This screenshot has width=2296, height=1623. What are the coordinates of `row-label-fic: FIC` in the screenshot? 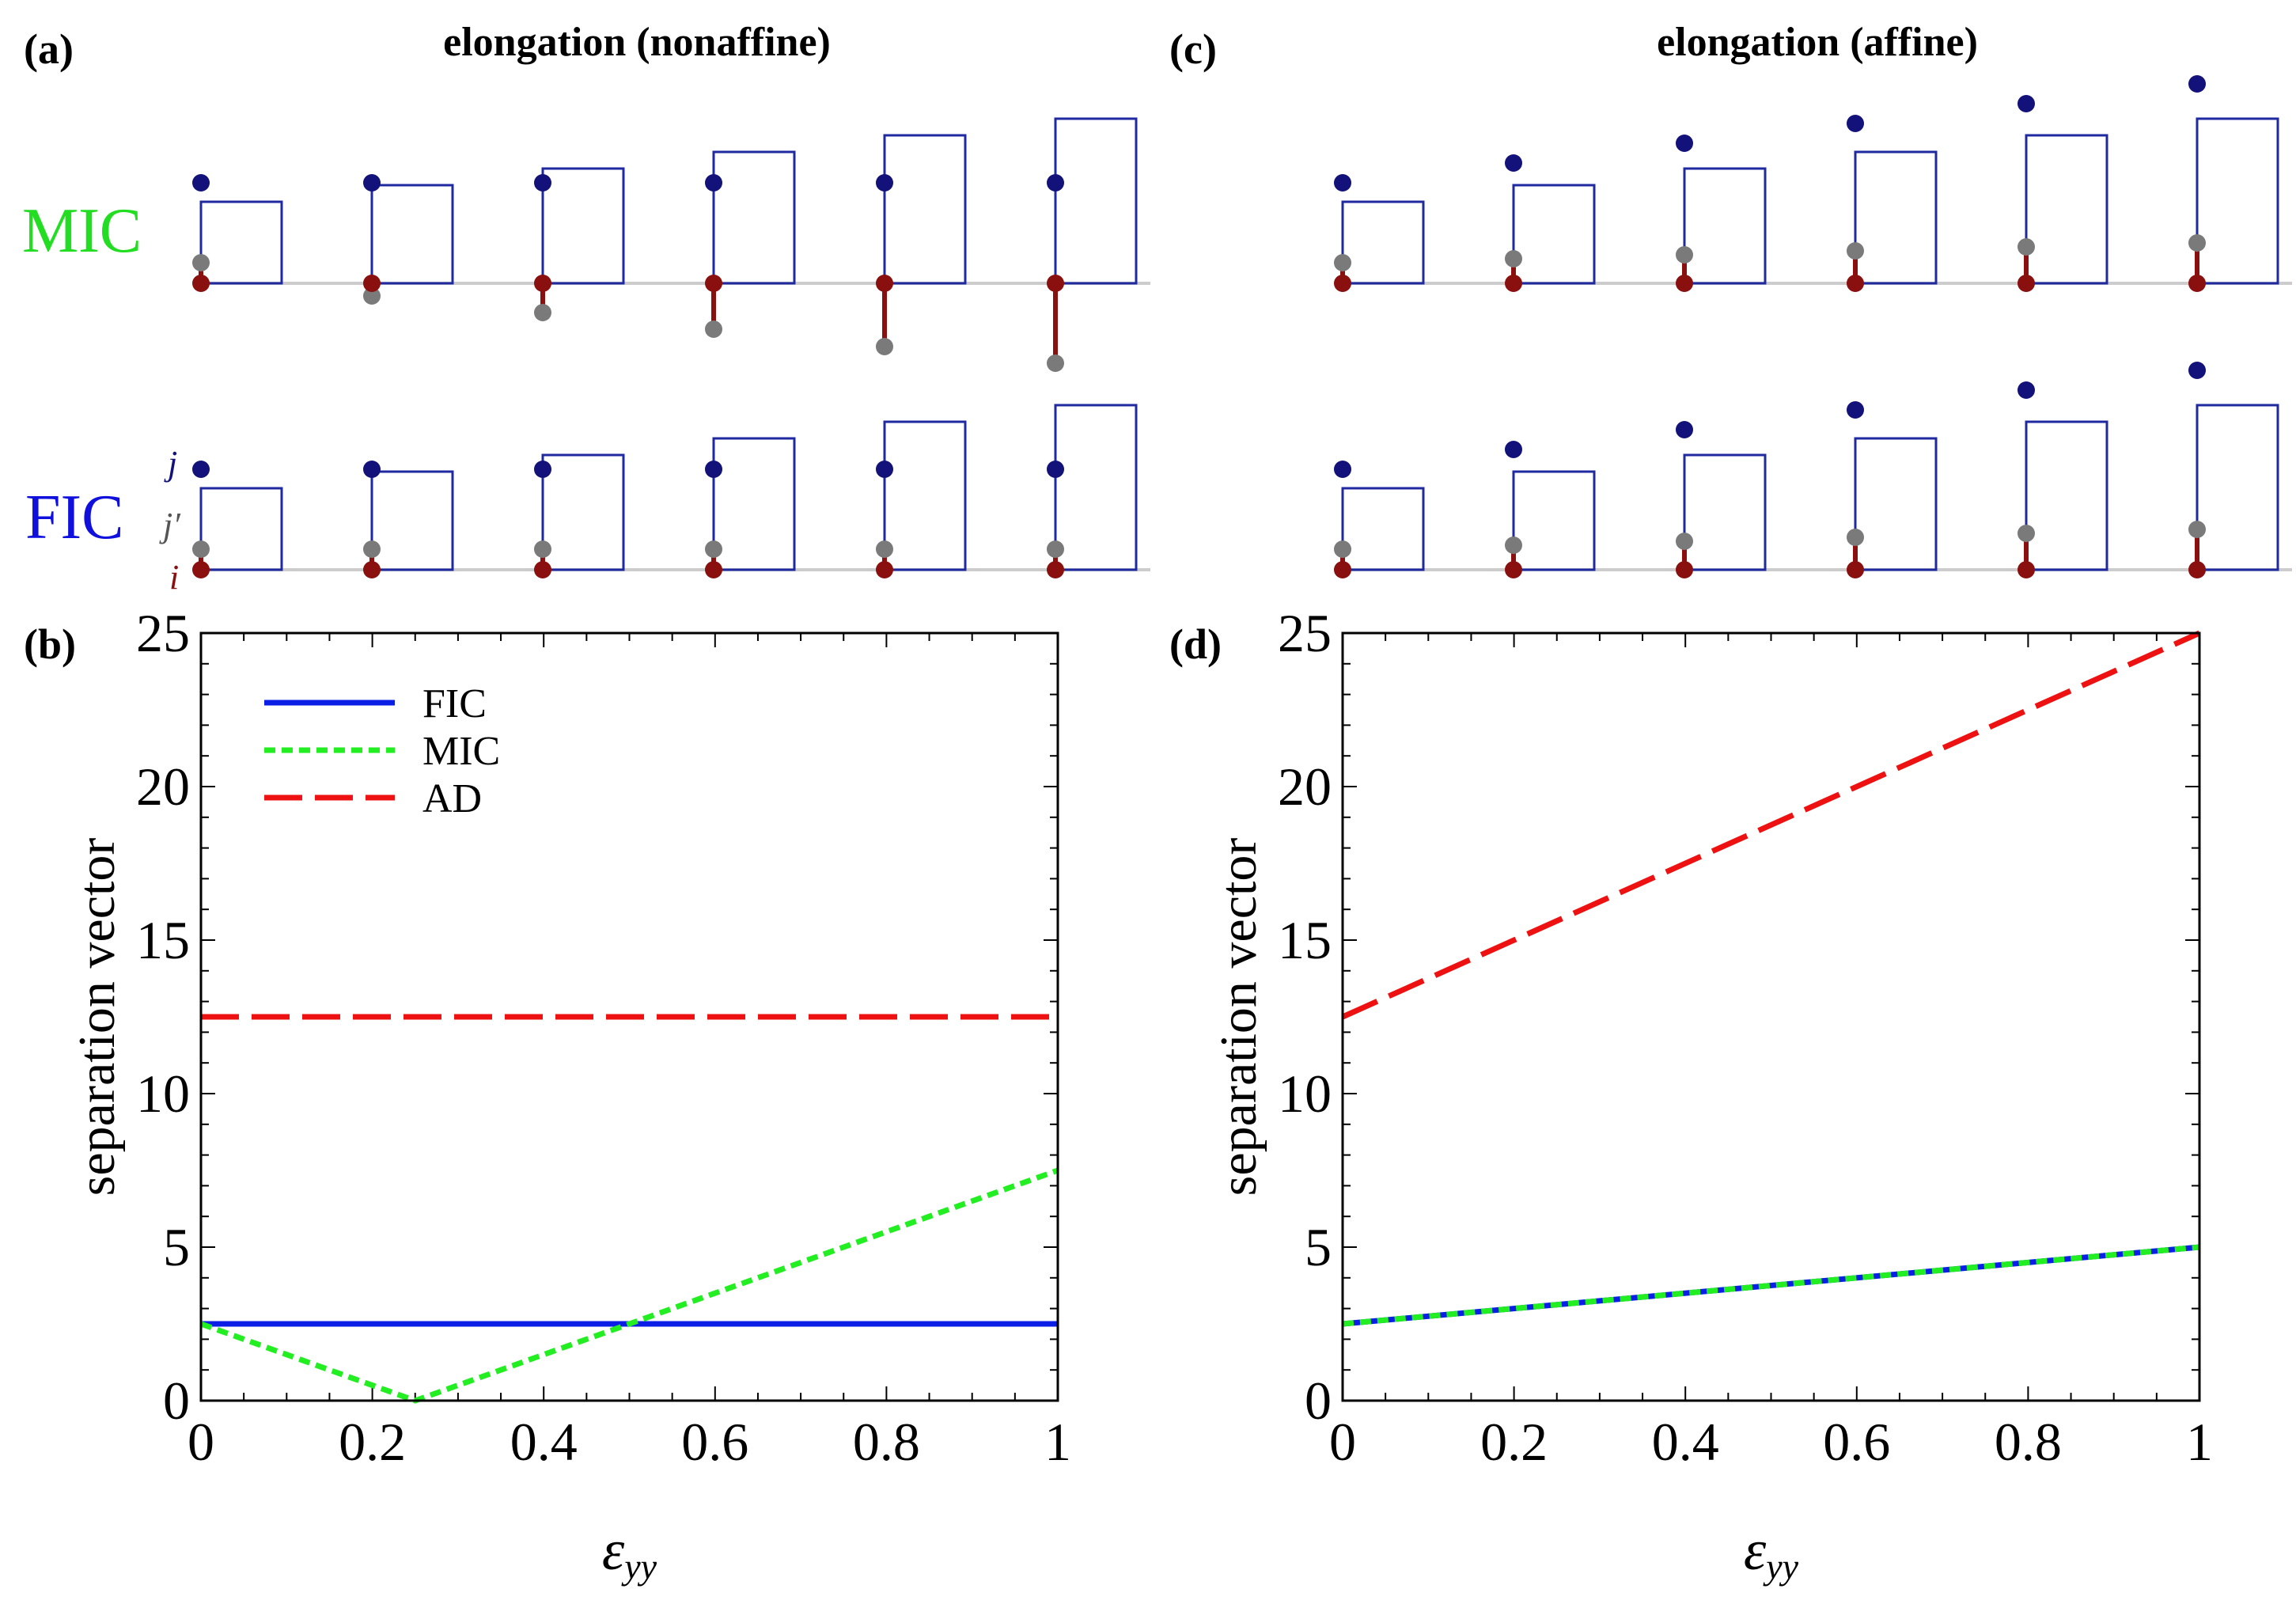 It's located at (74, 517).